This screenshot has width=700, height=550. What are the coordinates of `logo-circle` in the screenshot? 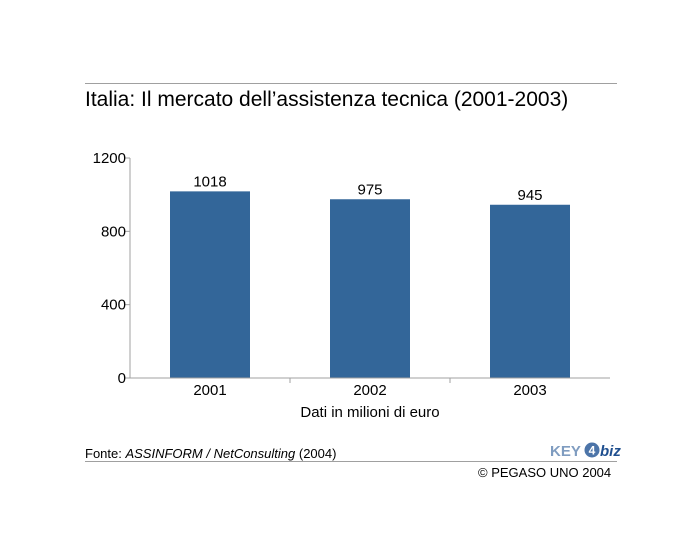 It's located at (592, 450).